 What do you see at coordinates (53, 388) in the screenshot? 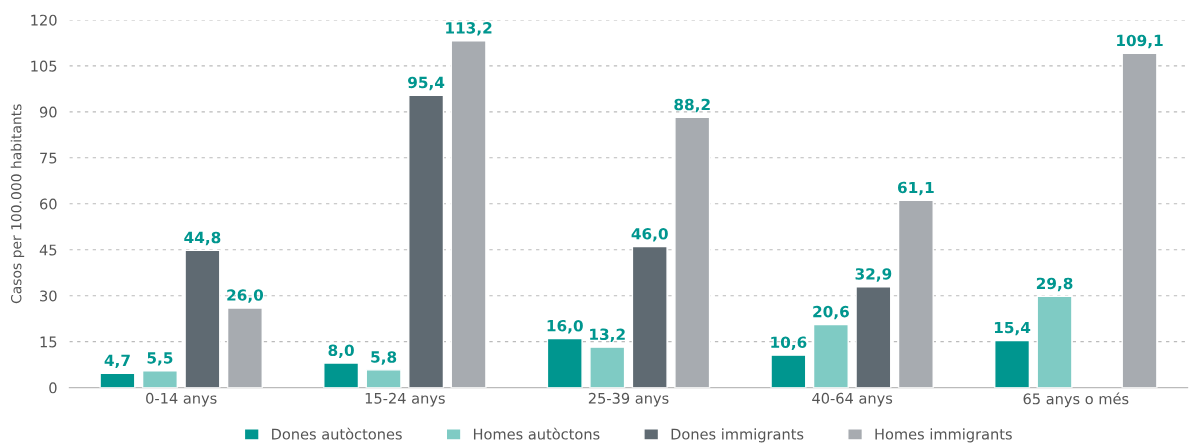
I see `y-tick-label: 0` at bounding box center [53, 388].